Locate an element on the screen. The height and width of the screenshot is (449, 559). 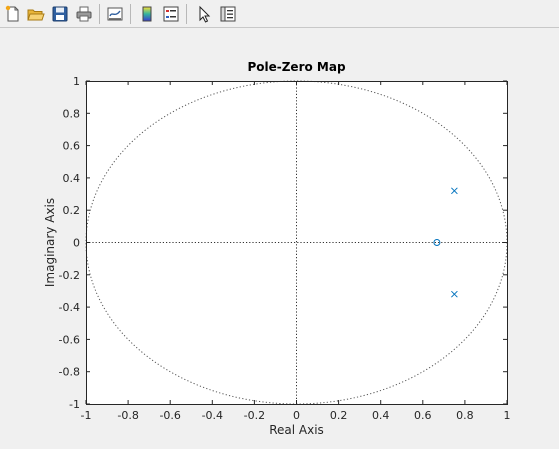
x-tick-label: -0.6 is located at coordinates (169, 415).